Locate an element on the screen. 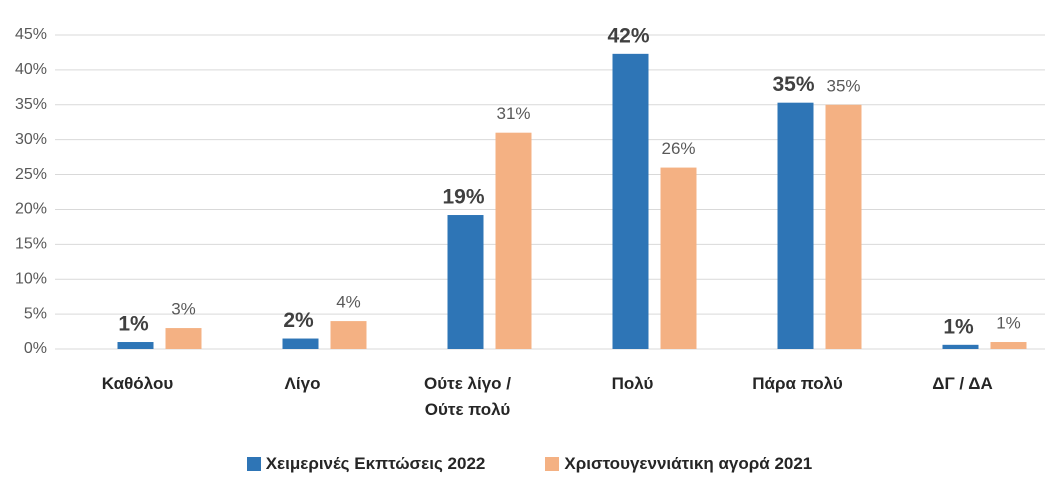 The height and width of the screenshot is (487, 1059). x-tick-label: Λίγο is located at coordinates (302, 383).